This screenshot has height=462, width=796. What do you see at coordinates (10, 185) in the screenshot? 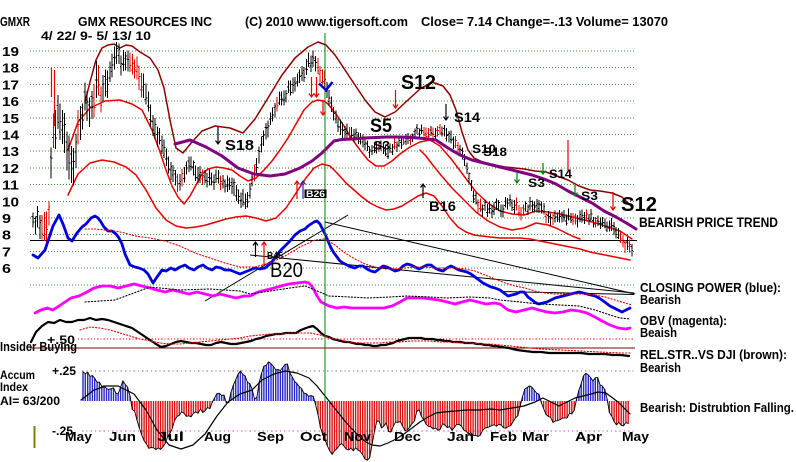
I see `svg-text: 11` at bounding box center [10, 185].